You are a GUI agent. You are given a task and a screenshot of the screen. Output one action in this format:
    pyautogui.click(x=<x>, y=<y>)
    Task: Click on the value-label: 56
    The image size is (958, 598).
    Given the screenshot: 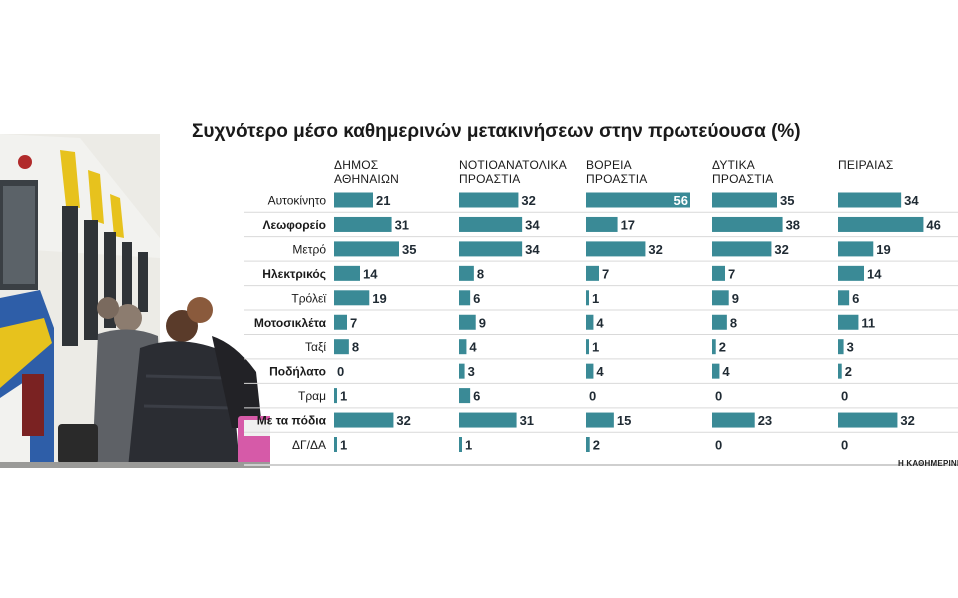 What is the action you would take?
    pyautogui.click(x=681, y=200)
    